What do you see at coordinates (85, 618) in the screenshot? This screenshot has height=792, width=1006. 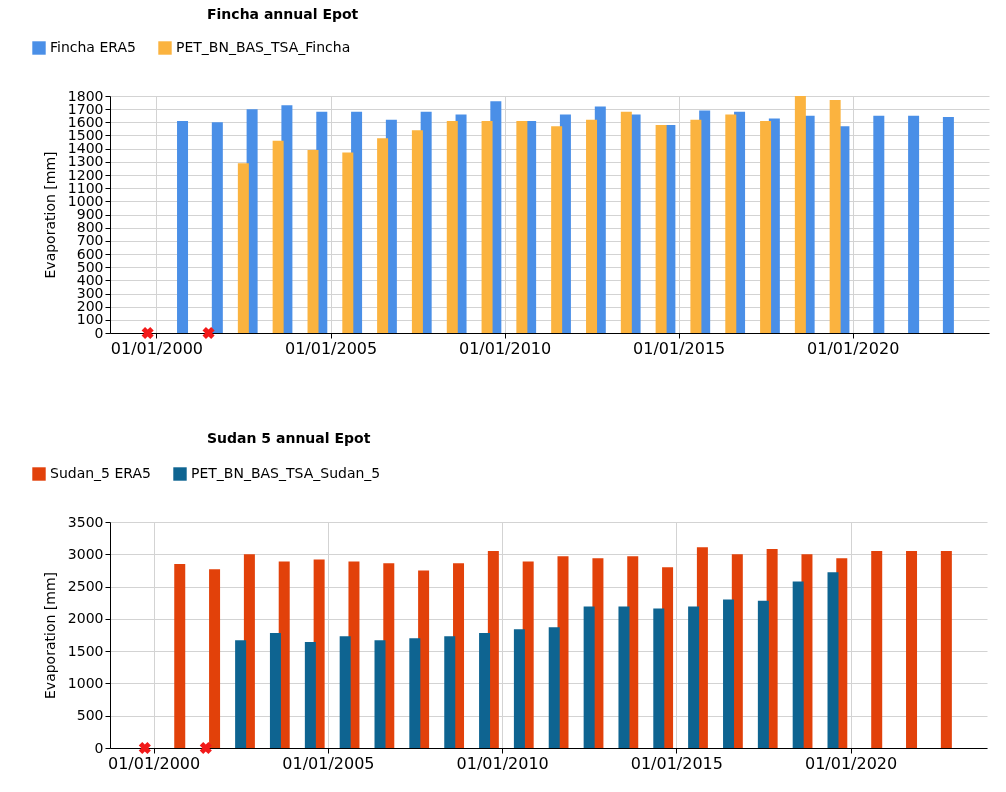 I see `y-tick-label: 2000` at bounding box center [85, 618].